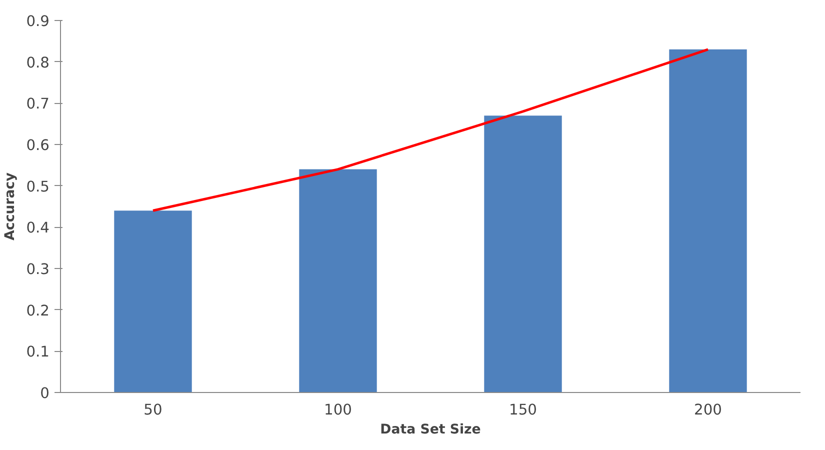  I want to click on y-tick-label: 0.2, so click(38, 311).